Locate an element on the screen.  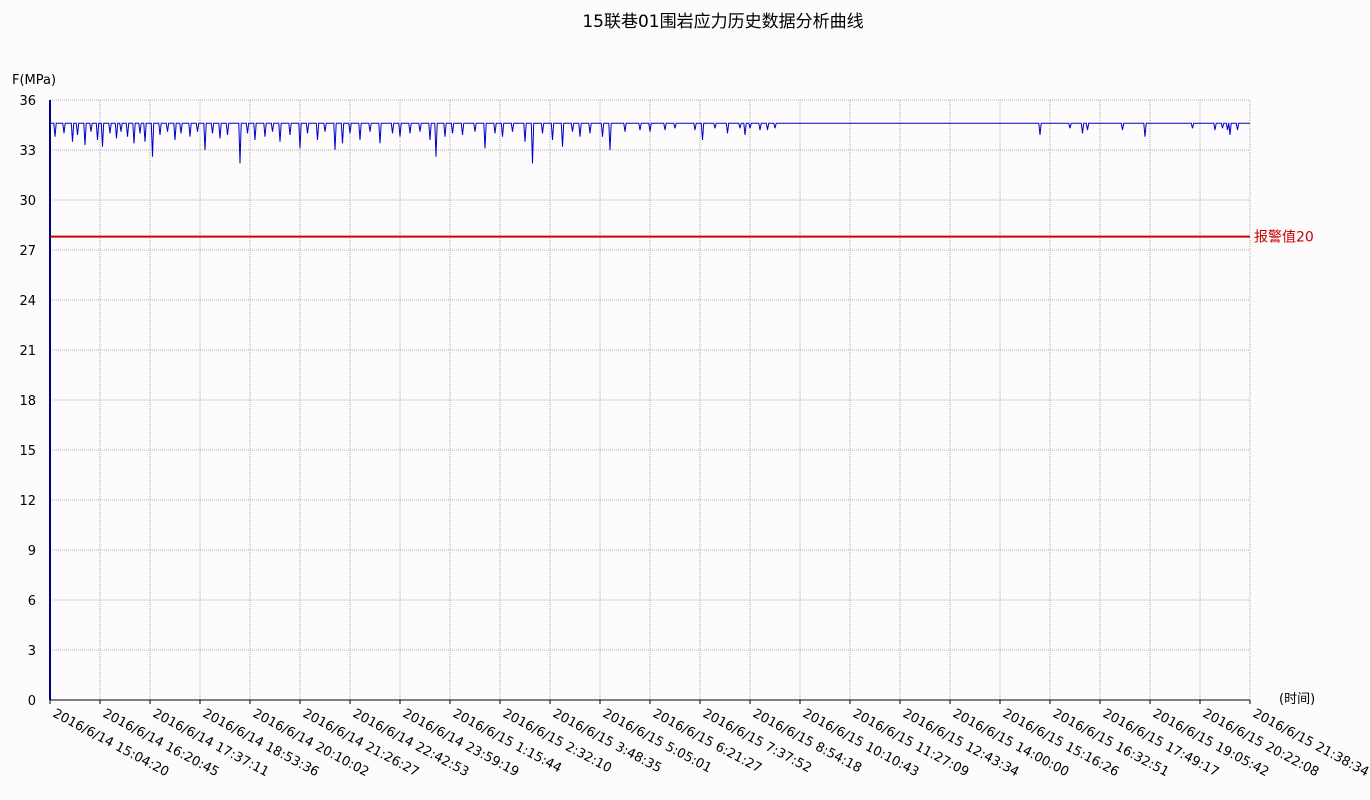
y-tick-label: 12 is located at coordinates (27, 501).